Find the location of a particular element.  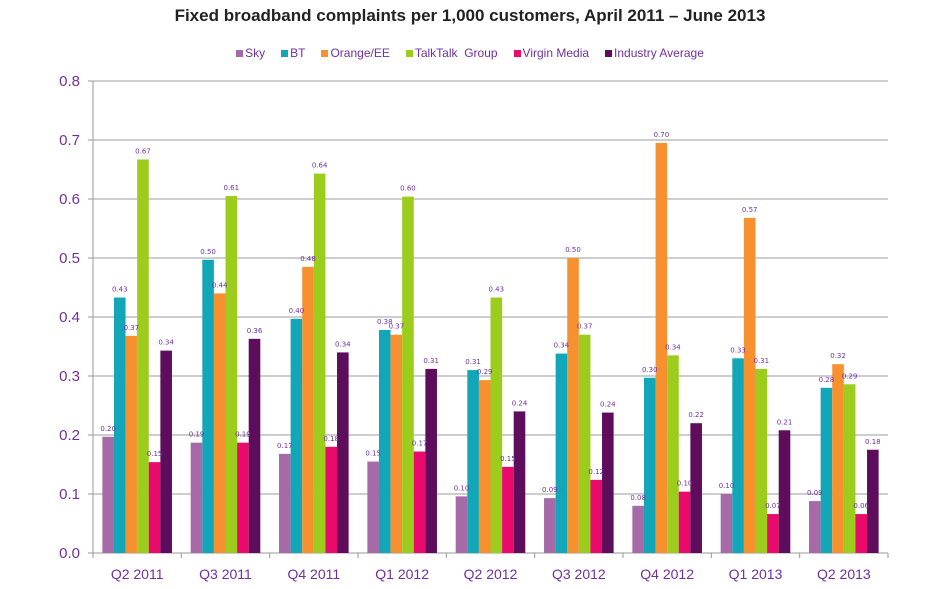

data-label: 0.20 is located at coordinates (108, 429).